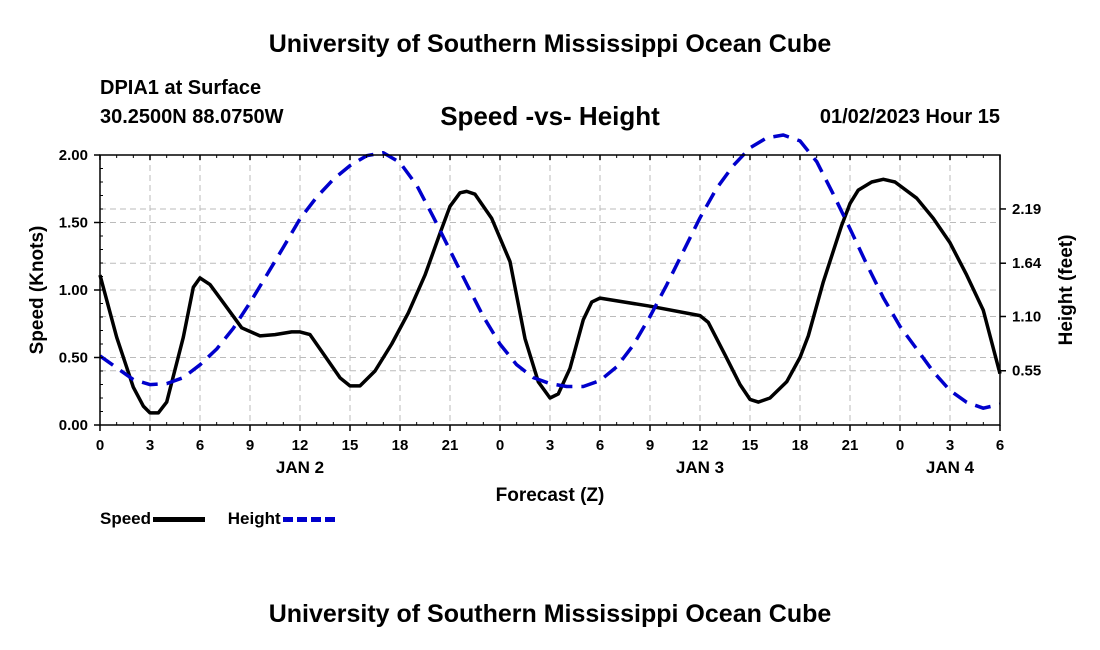  What do you see at coordinates (300, 467) in the screenshot?
I see `date-label: JAN 2` at bounding box center [300, 467].